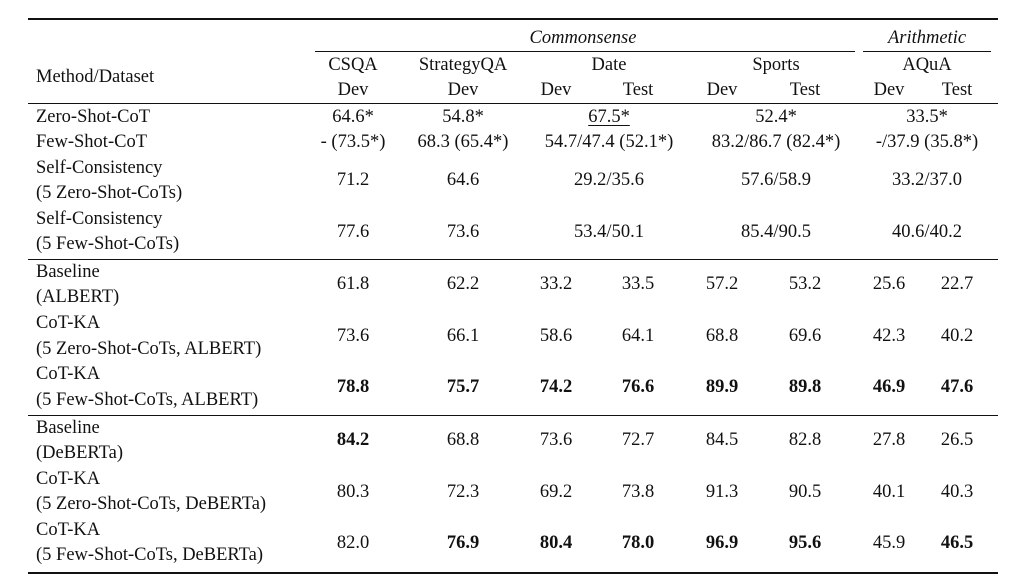 The image size is (1023, 583). Describe the element at coordinates (638, 387) in the screenshot. I see `table-cell: 76.6` at that location.